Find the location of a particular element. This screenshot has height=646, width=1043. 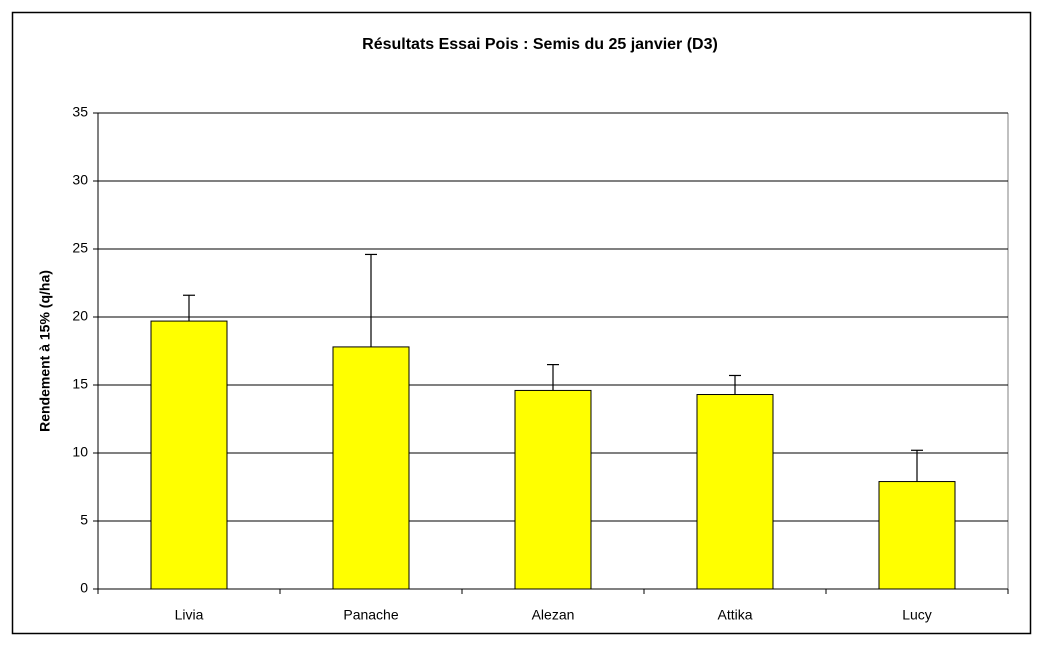

y-tick-label: 5 is located at coordinates (84, 520).